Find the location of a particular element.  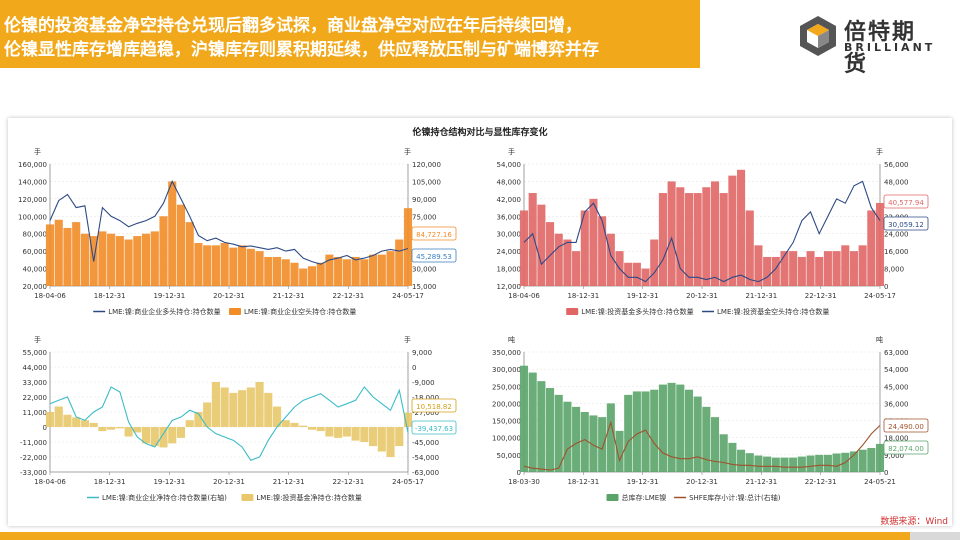

right-tick-label: 63,000 is located at coordinates (896, 353).